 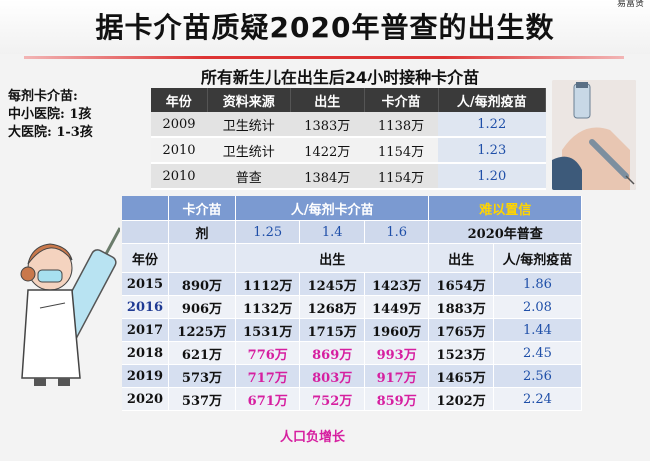 I want to click on table-cell: 752万, so click(x=332, y=399).